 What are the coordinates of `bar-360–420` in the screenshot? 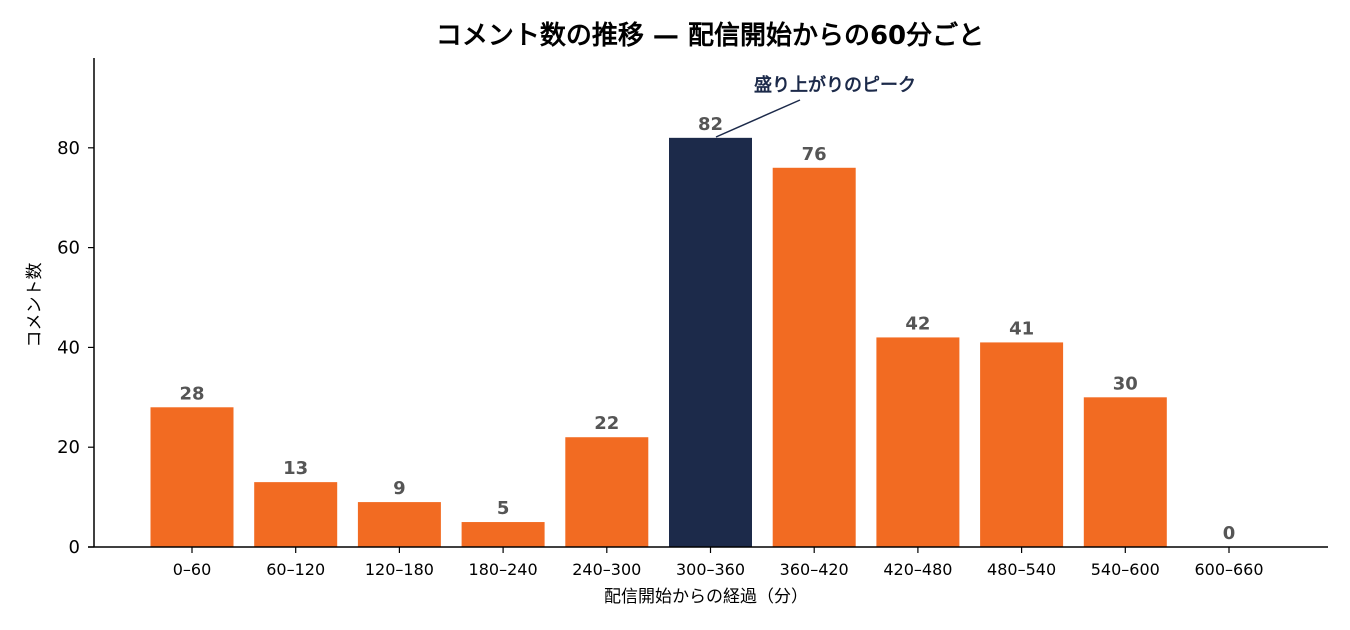 It's located at (814, 357).